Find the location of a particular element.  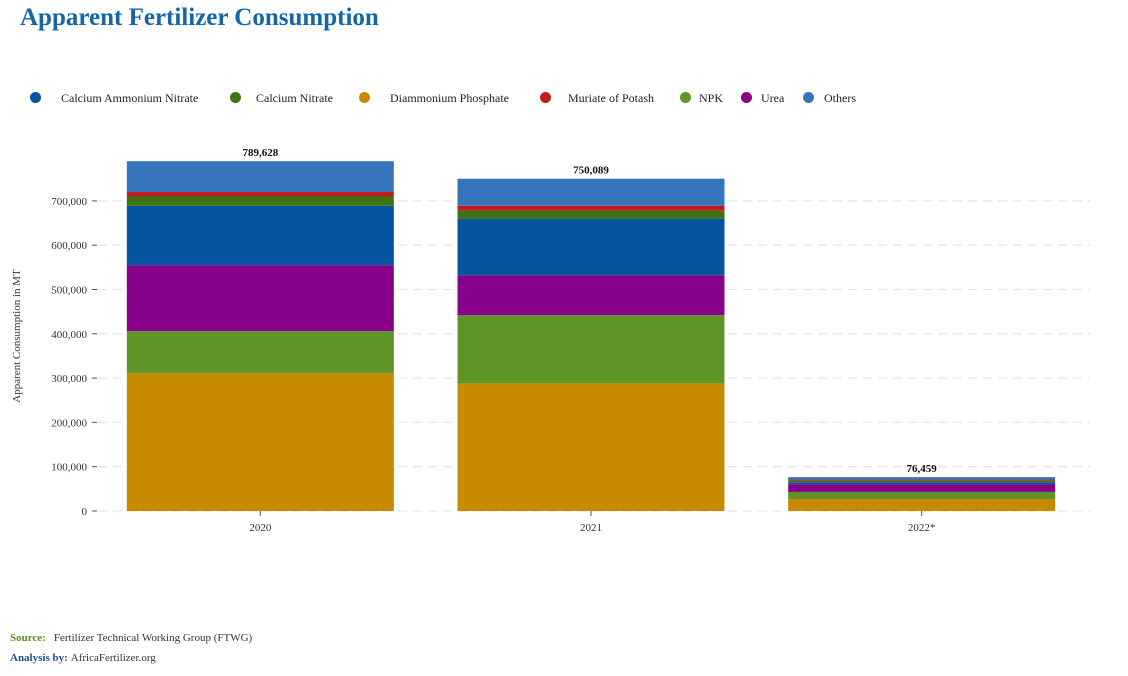

analysis-value: AfricaFertilizer.org is located at coordinates (113, 658).